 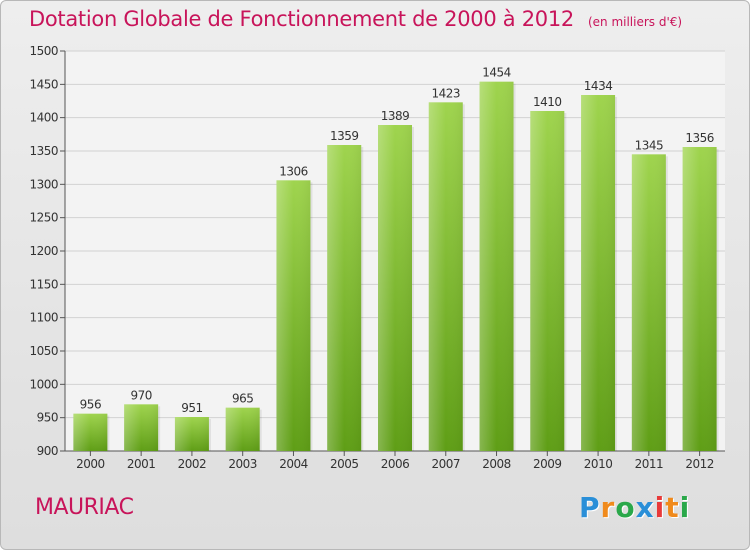 I want to click on data-label: 1434, so click(x=598, y=86).